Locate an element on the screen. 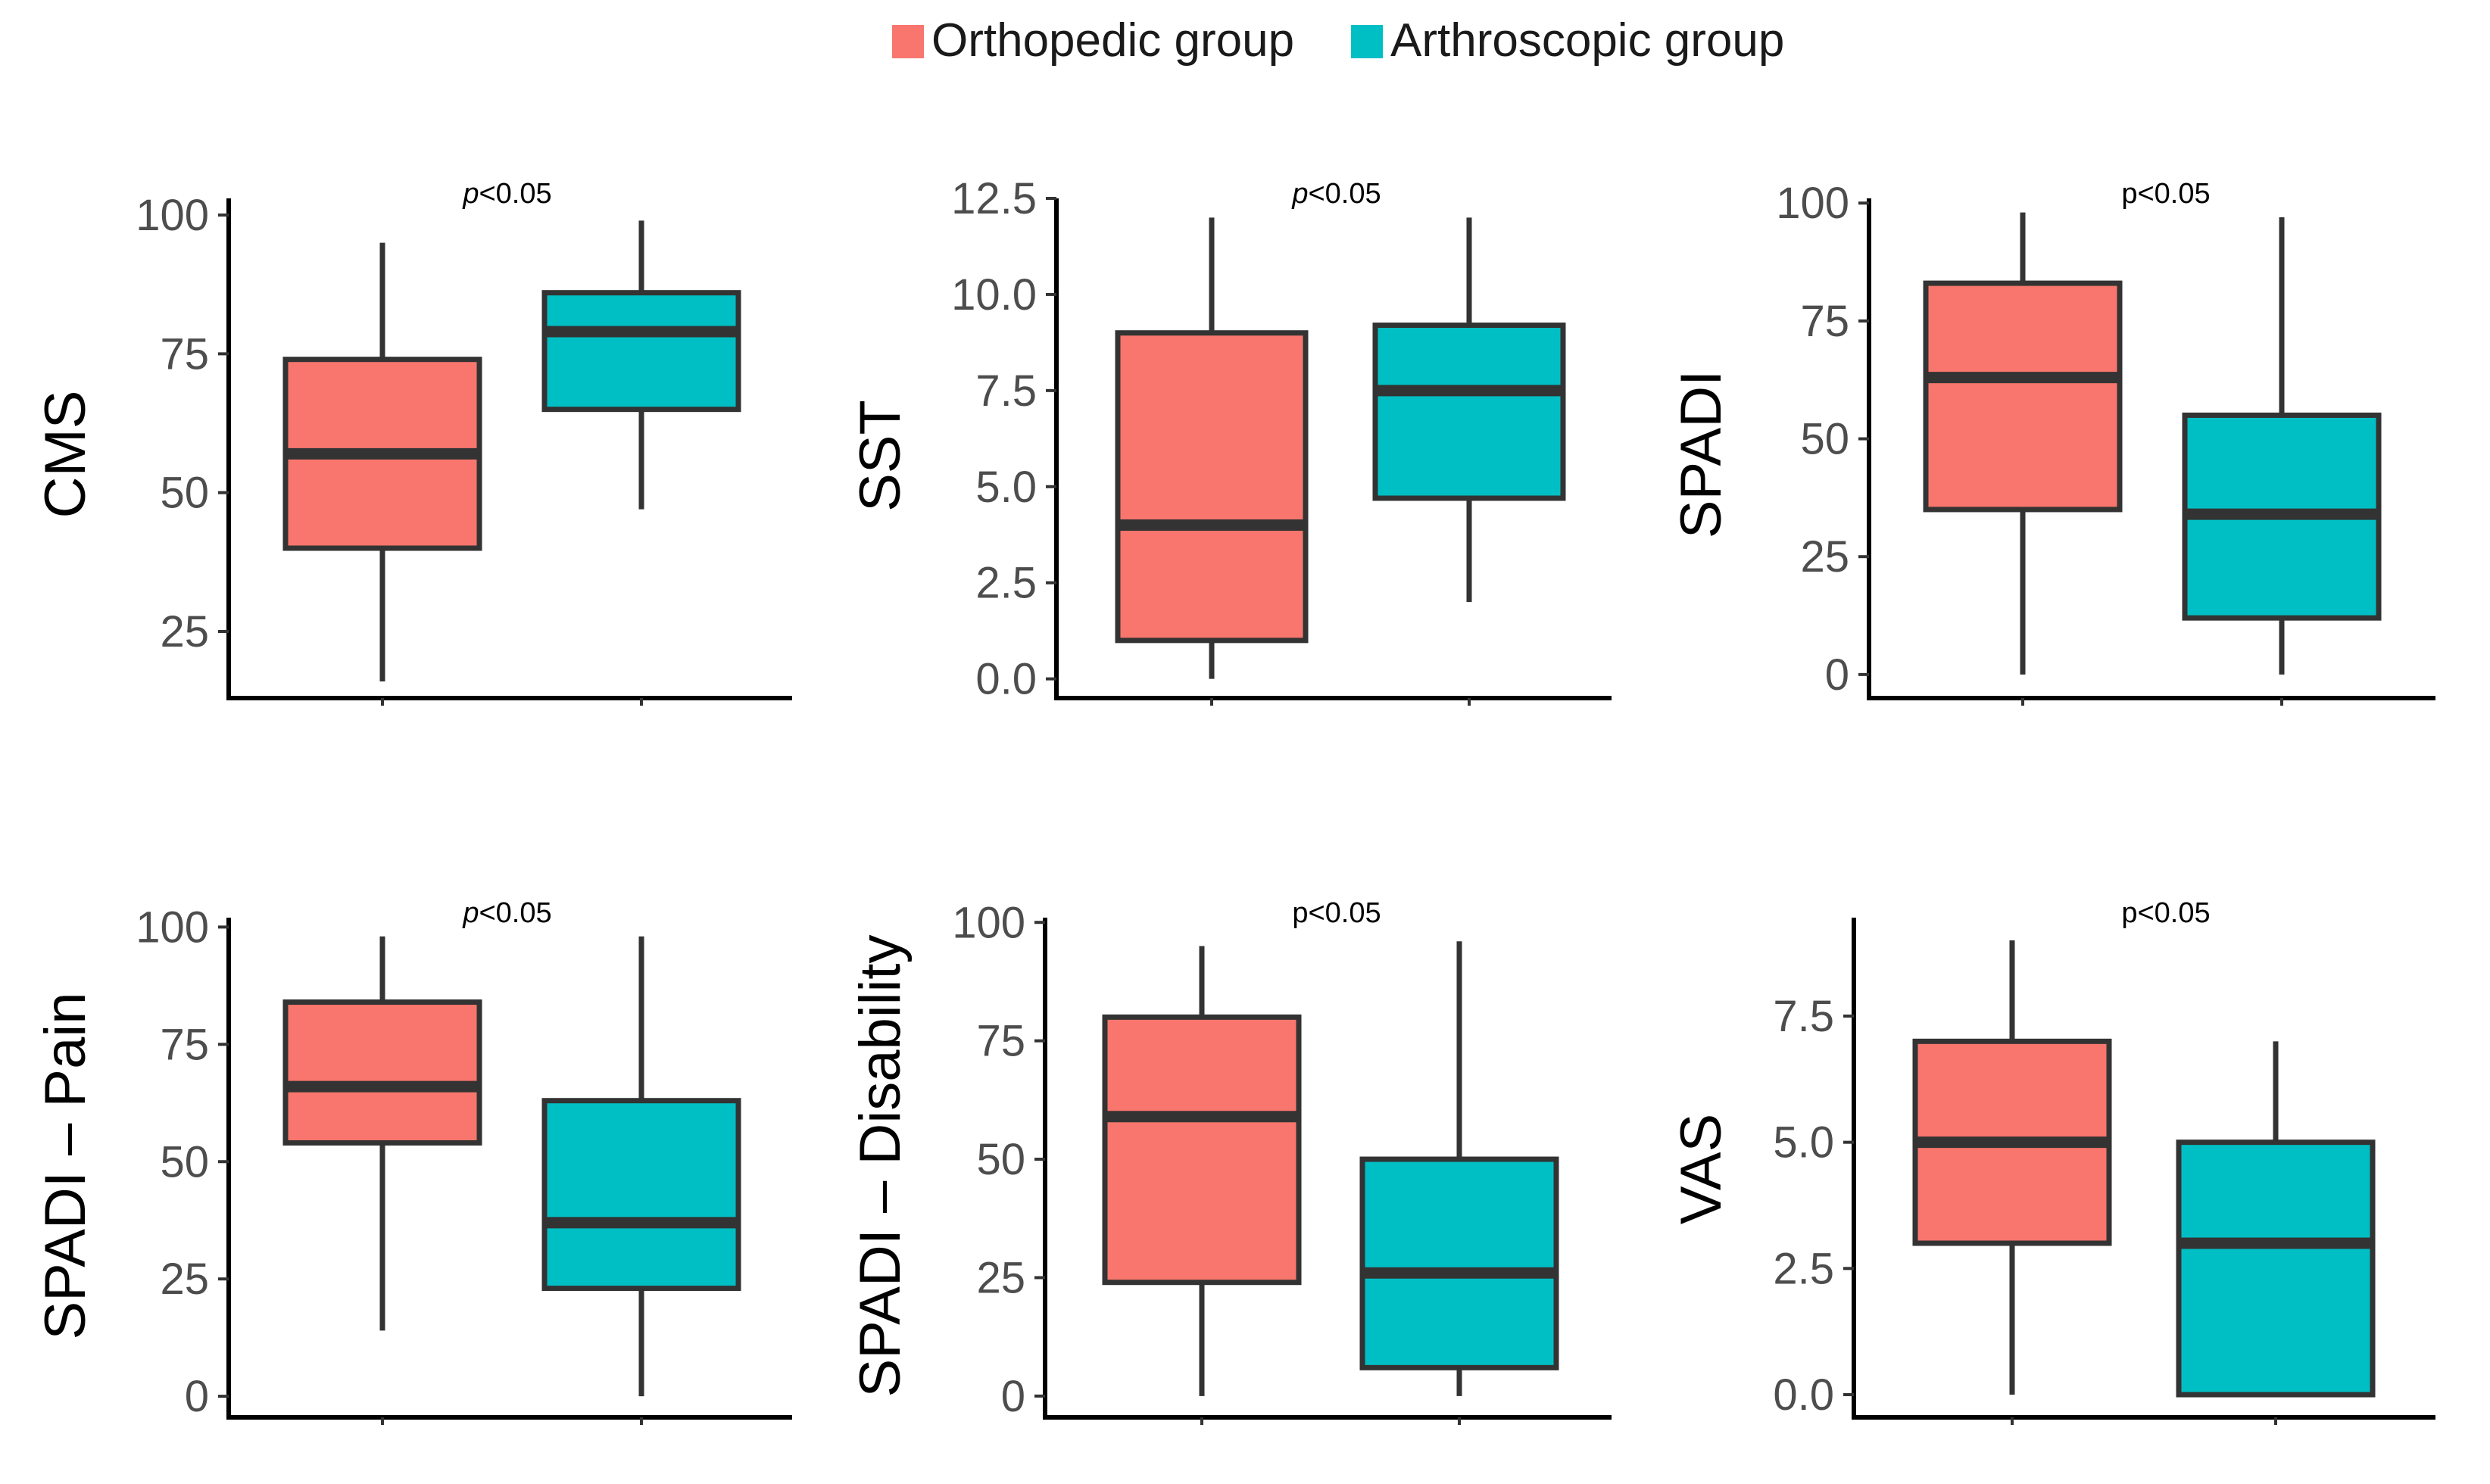 This screenshot has height=1484, width=2490. panel-spadi: p<0.05 SPADI 0 25 50 75 100 is located at coordinates (2052, 442).